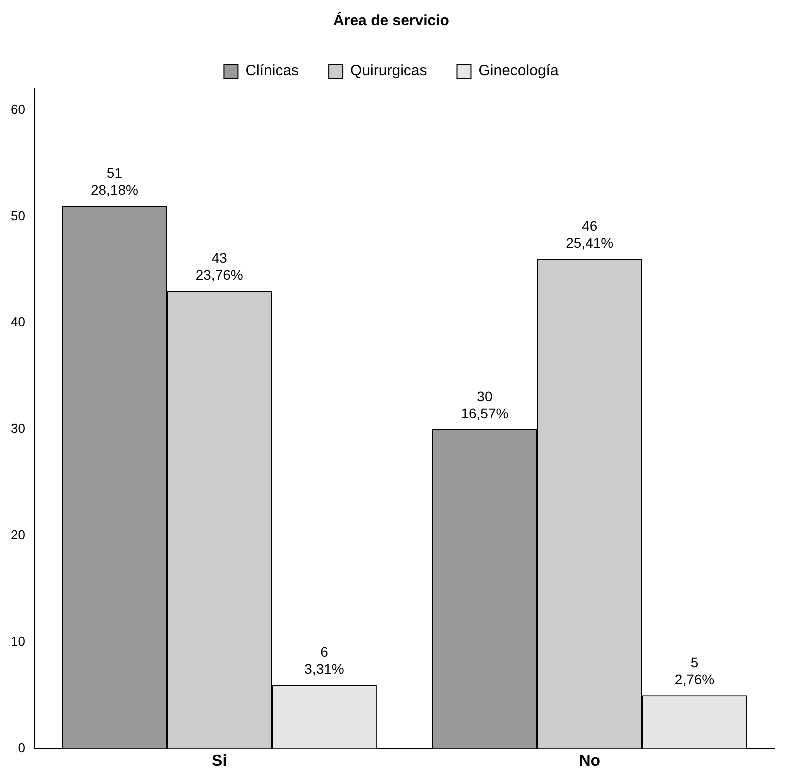 The image size is (793, 782). I want to click on x-tick-label: No, so click(590, 761).